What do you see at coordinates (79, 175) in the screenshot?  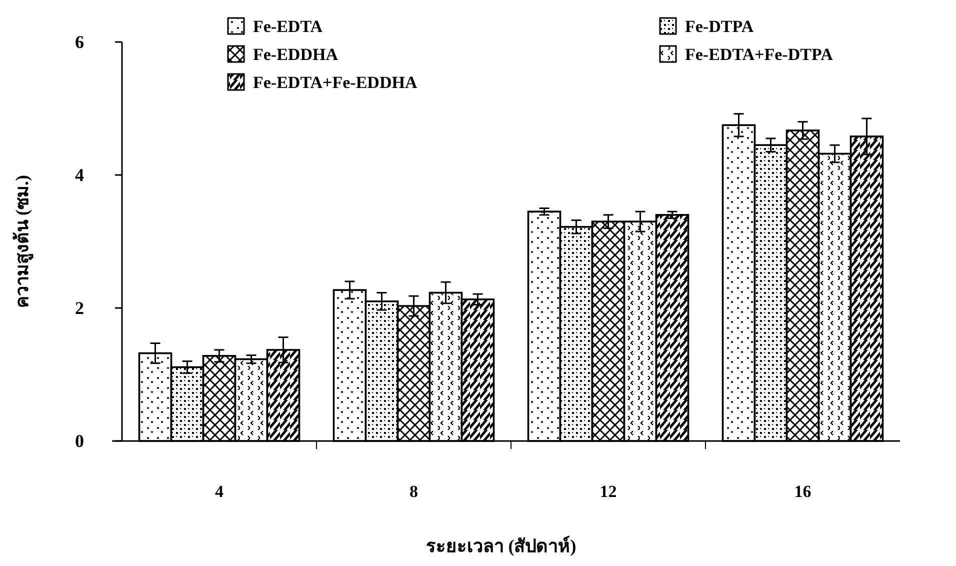 I see `y-tick-label: 4` at bounding box center [79, 175].